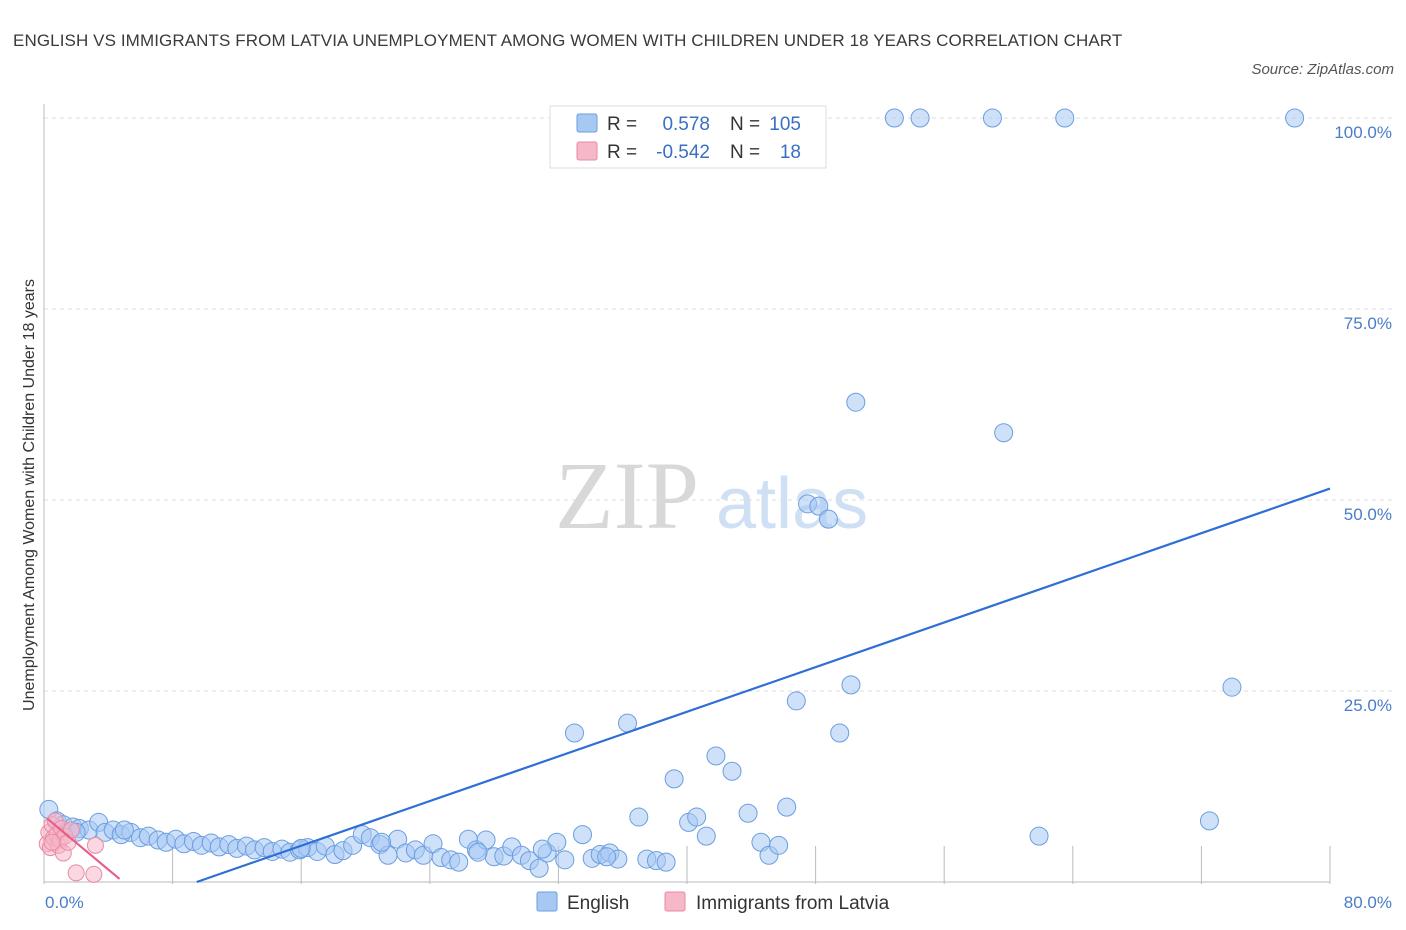 This screenshot has height=930, width=1406. Describe the element at coordinates (1322, 69) in the screenshot. I see `source-label: Source: ZipAtlas.com` at that location.